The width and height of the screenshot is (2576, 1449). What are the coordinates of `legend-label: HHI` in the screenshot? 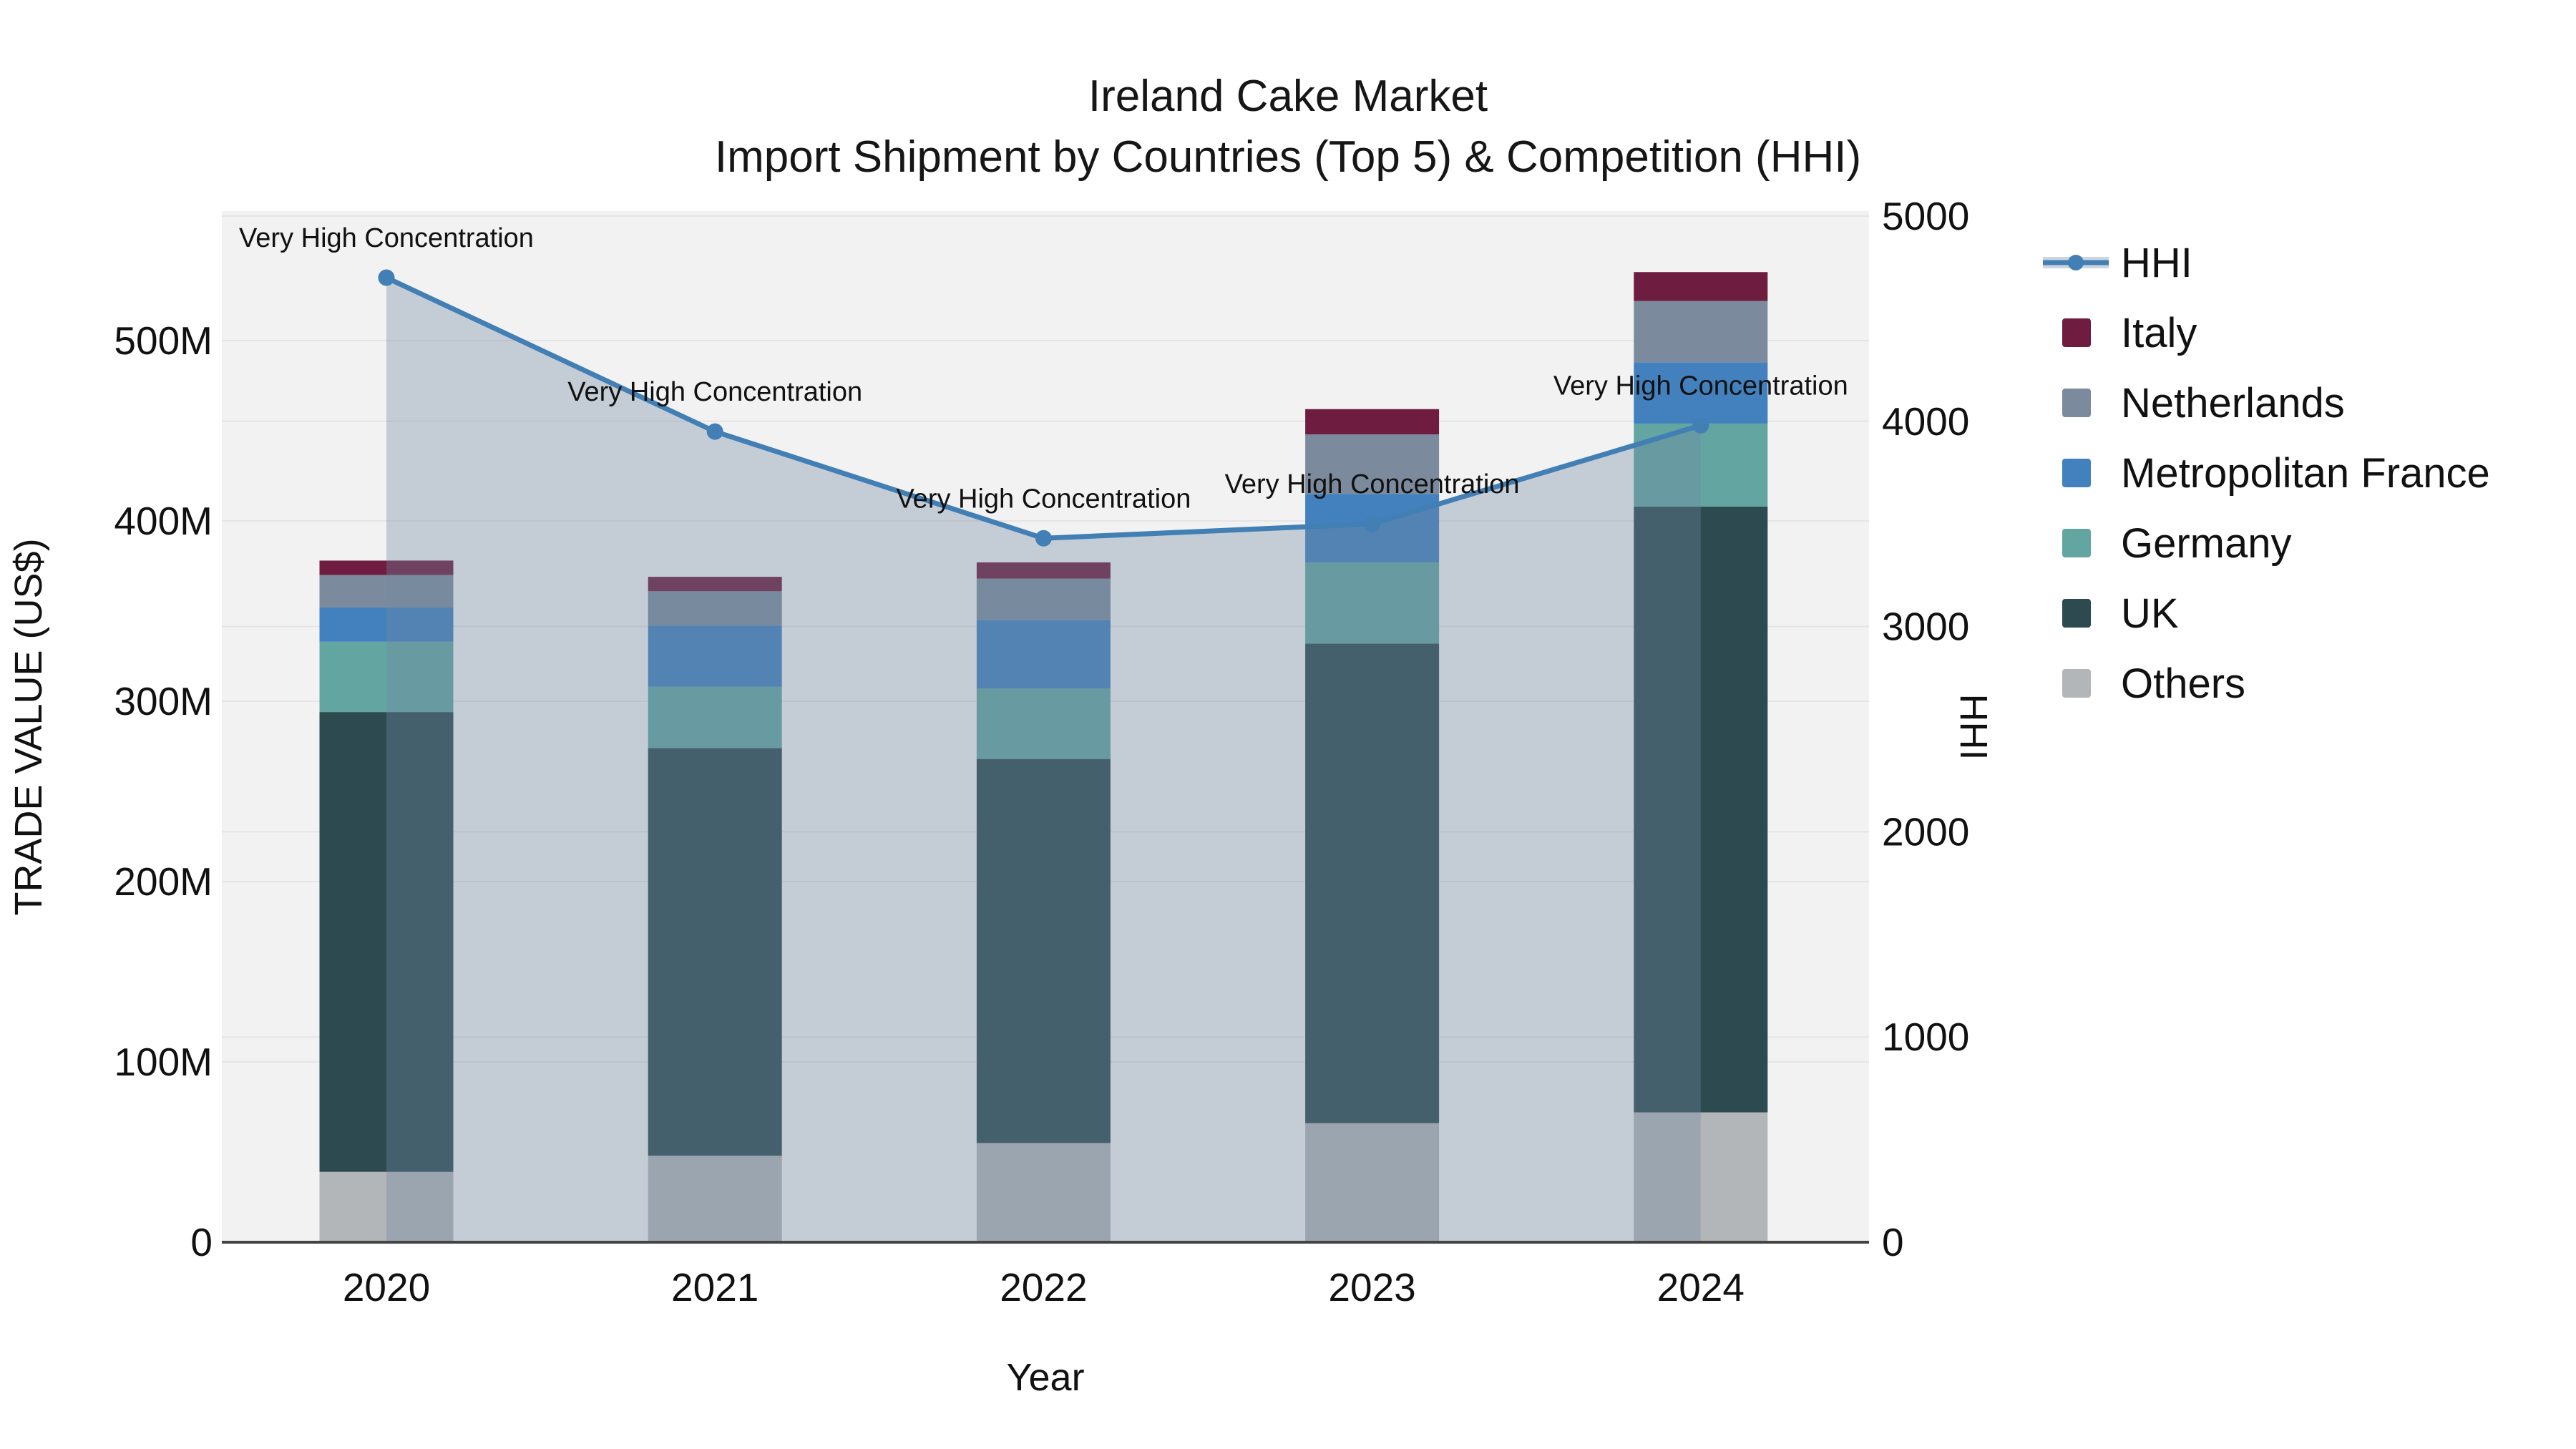 It's located at (2156, 262).